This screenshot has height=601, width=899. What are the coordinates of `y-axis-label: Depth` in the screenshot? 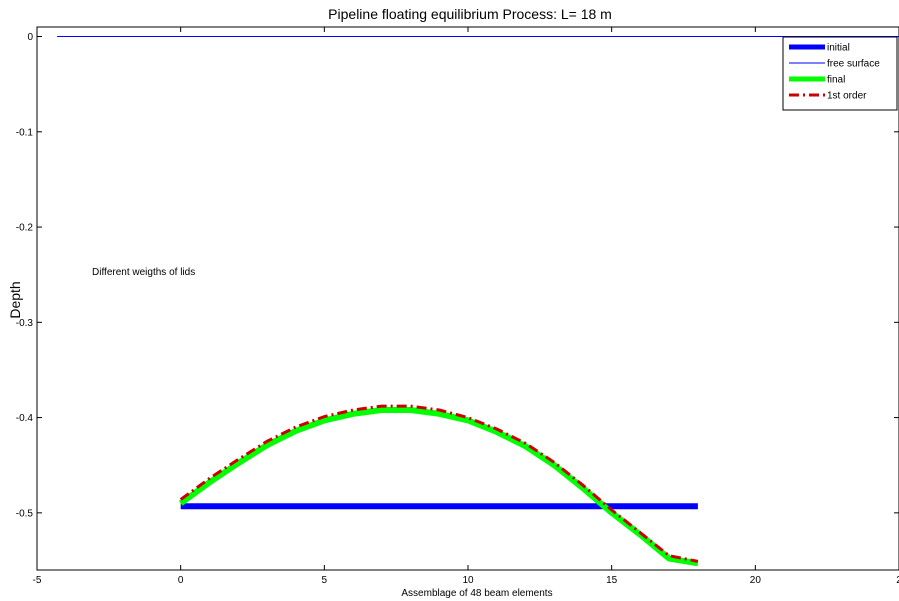 It's located at (15, 299).